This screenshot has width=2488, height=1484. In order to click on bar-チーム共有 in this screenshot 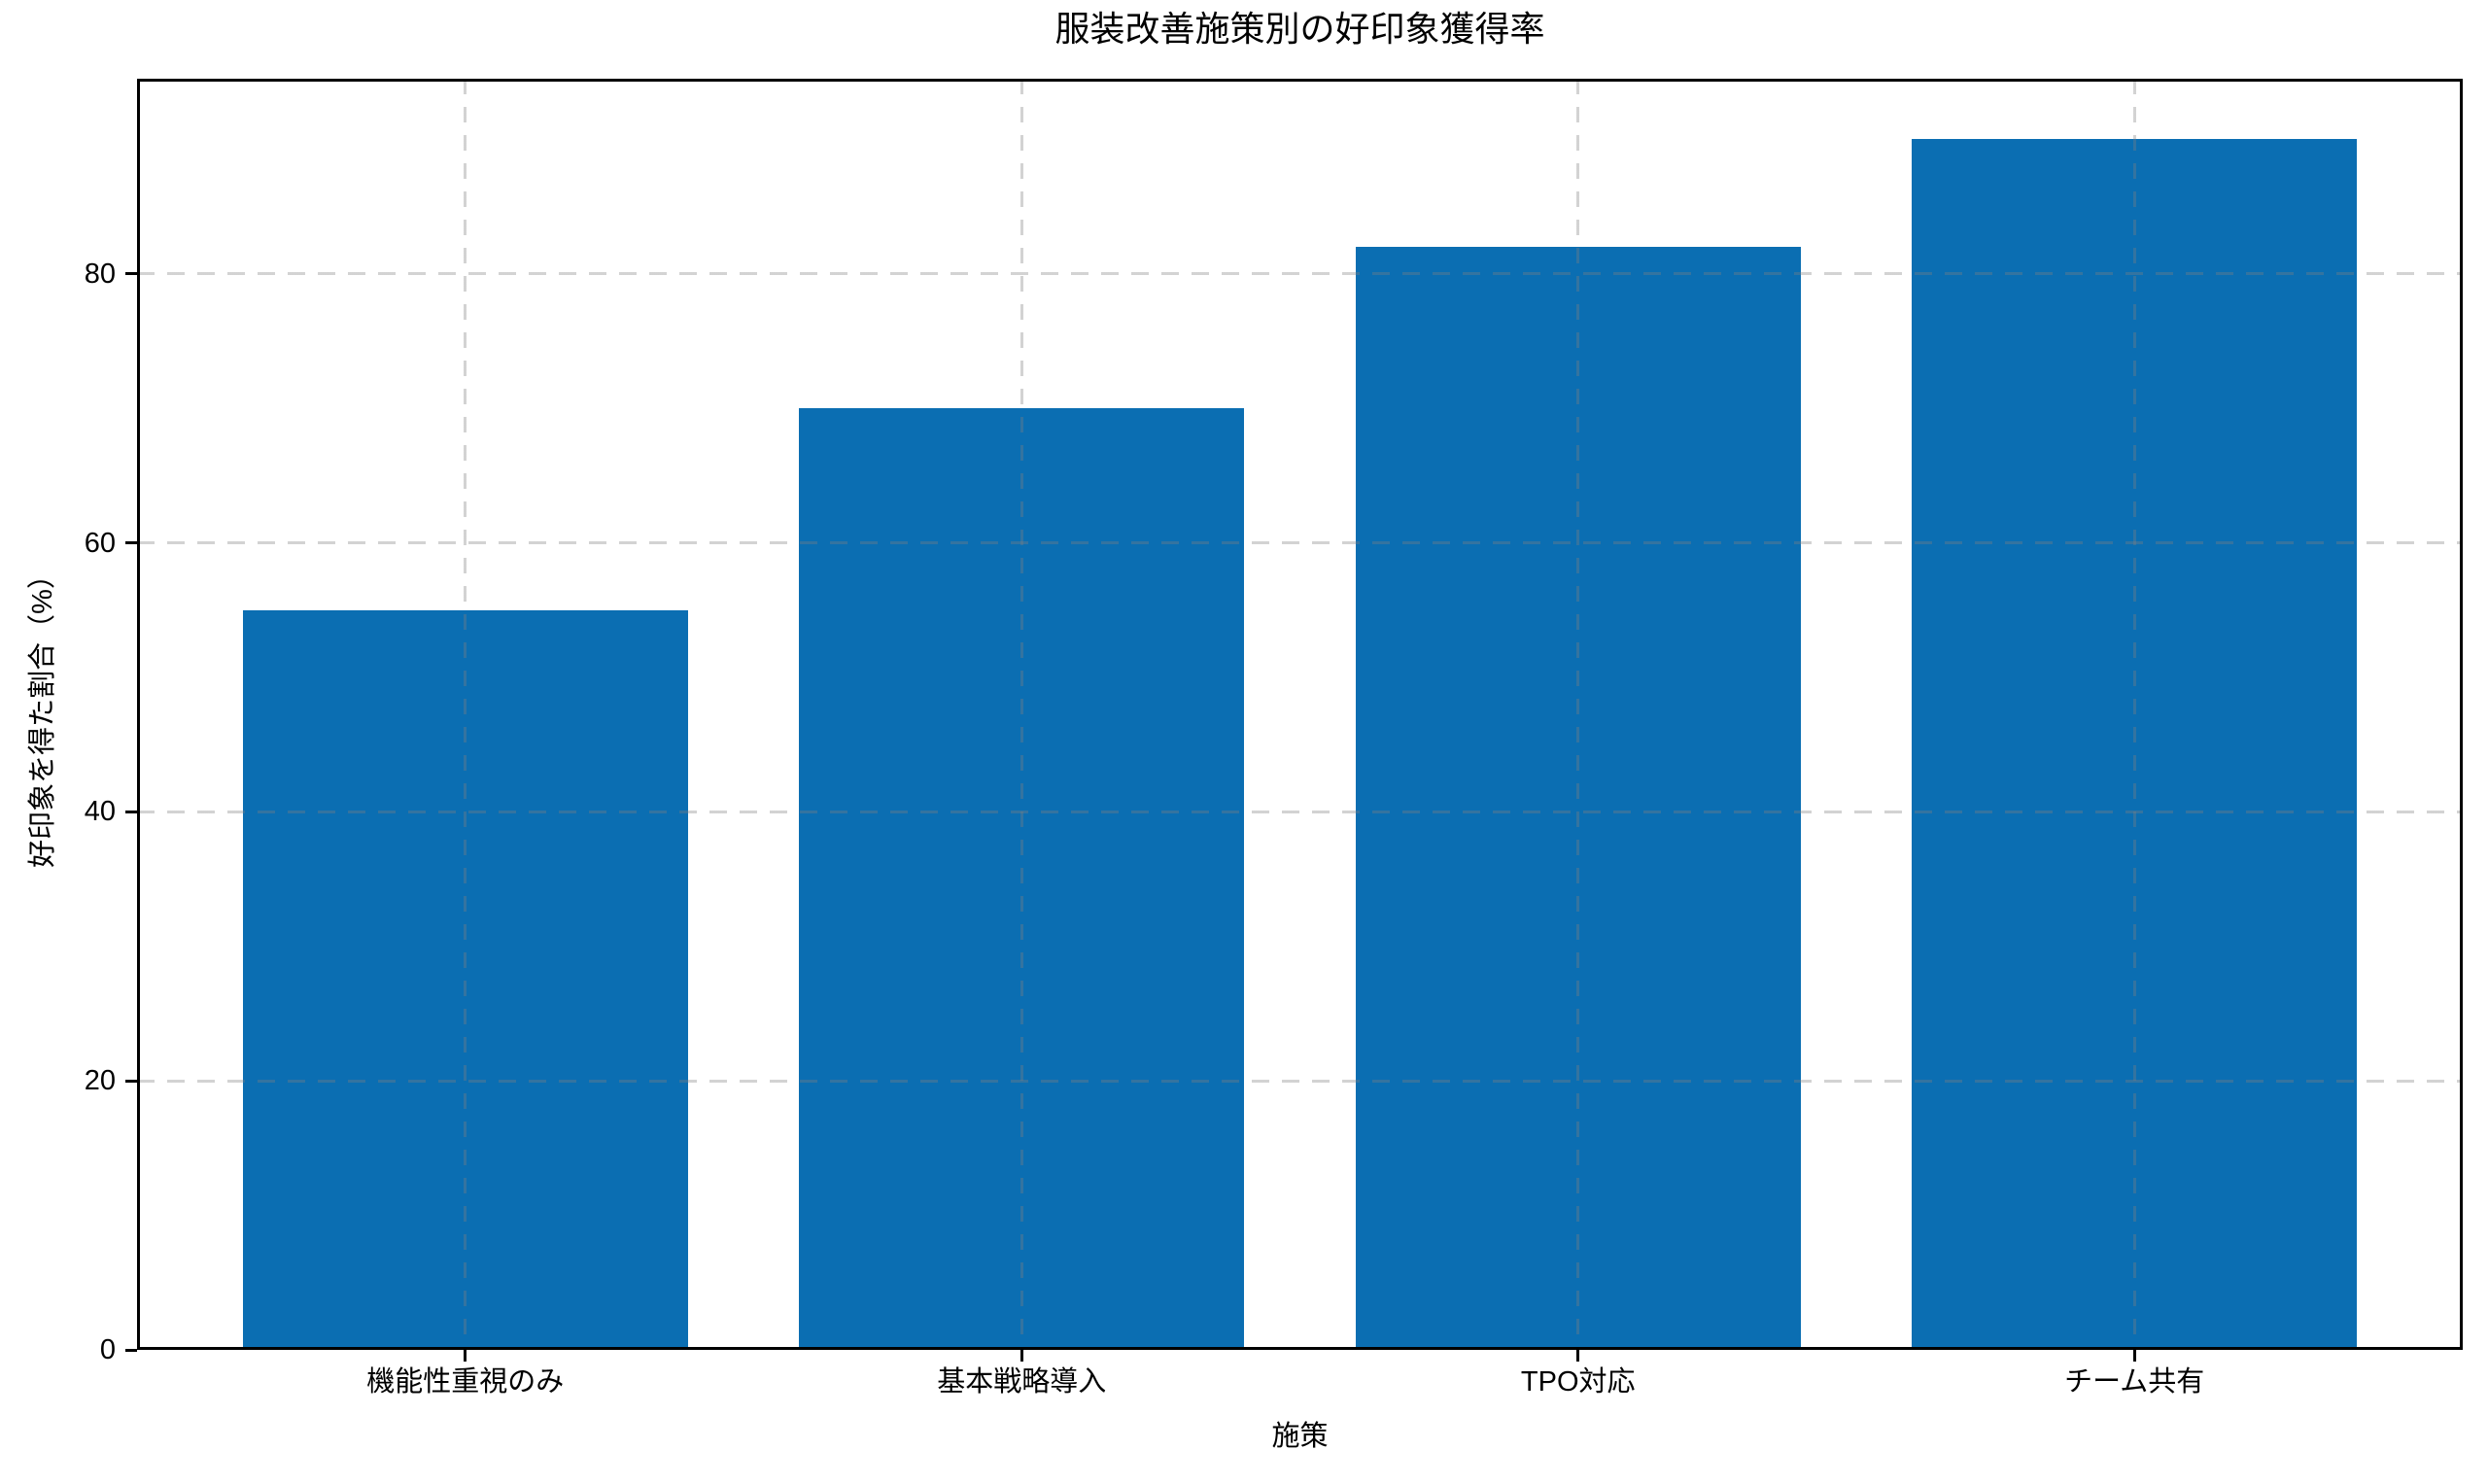, I will do `click(2135, 744)`.